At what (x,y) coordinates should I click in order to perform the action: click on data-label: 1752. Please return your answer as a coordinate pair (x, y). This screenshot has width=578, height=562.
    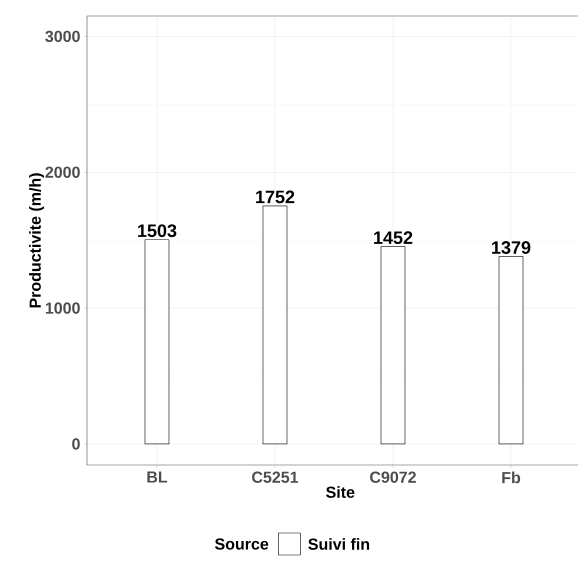
    Looking at the image, I should click on (275, 197).